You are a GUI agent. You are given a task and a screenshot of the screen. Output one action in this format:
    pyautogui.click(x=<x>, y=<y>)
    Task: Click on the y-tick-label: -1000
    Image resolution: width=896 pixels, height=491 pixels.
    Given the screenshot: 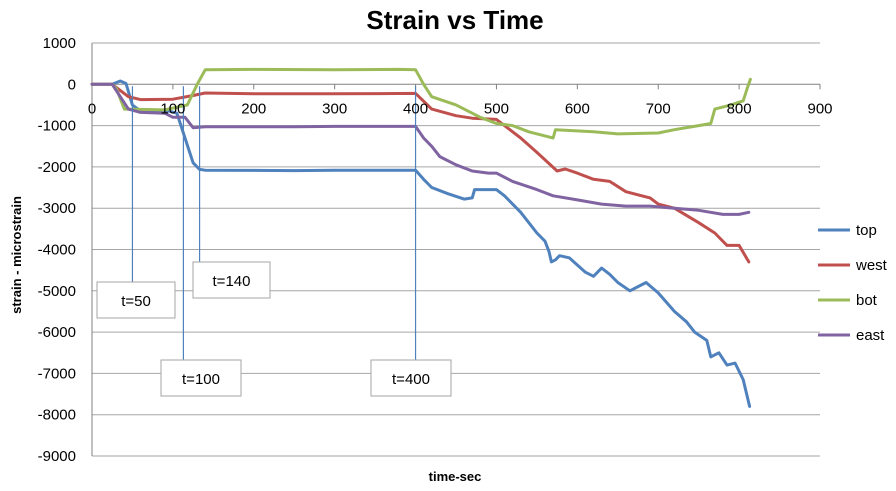 What is the action you would take?
    pyautogui.click(x=57, y=126)
    